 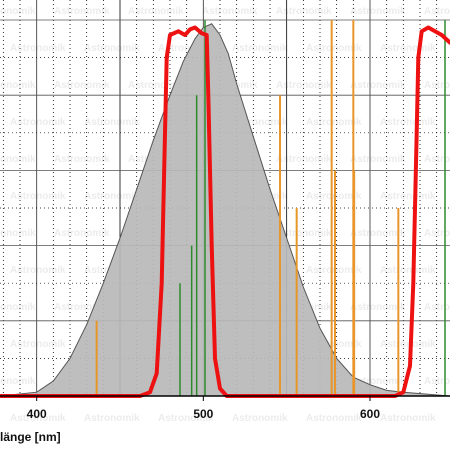 What do you see at coordinates (378, 381) in the screenshot?
I see `watermark-text-75: Astronomik` at bounding box center [378, 381].